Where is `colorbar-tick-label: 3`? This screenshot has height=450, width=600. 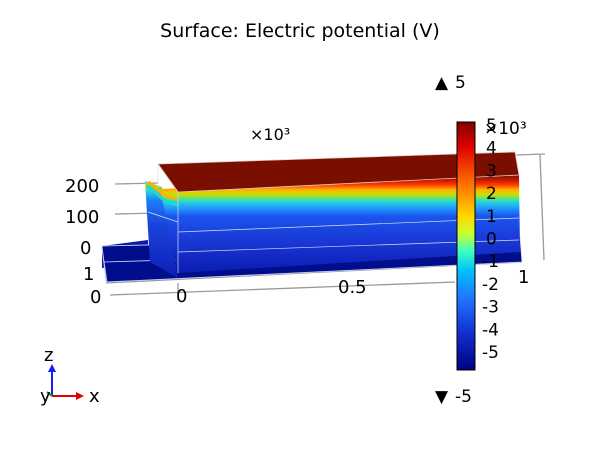
colorbar-tick-label: 3 is located at coordinates (491, 171).